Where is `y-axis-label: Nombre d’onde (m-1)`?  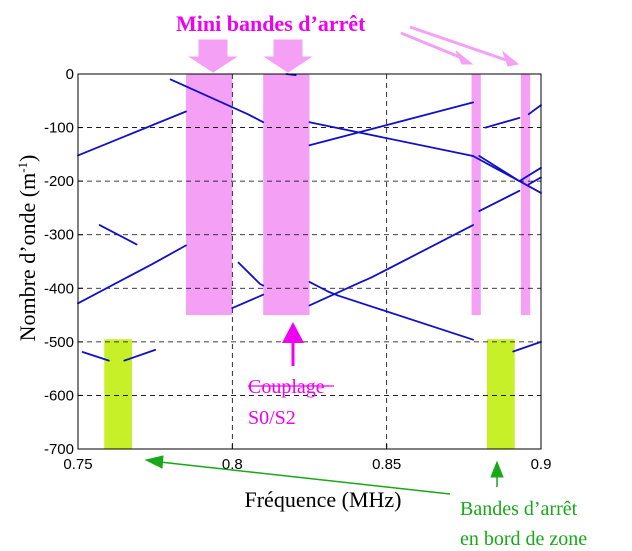
y-axis-label: Nombre d’onde (m-1) is located at coordinates (27, 248).